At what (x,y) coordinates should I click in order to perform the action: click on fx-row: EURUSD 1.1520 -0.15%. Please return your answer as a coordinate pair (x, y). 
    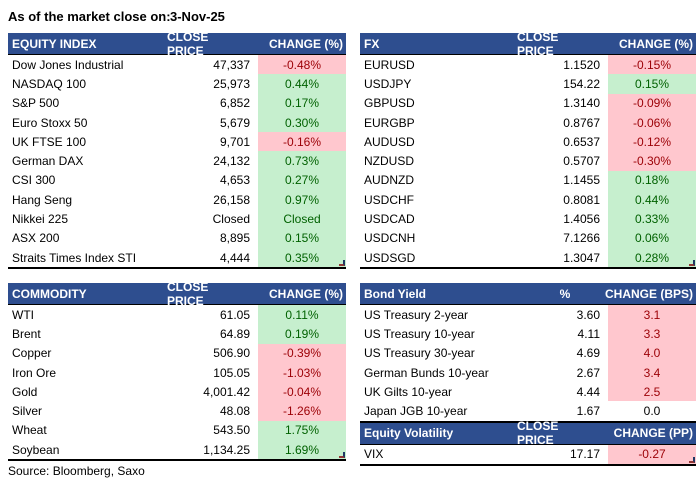
    Looking at the image, I should click on (528, 65).